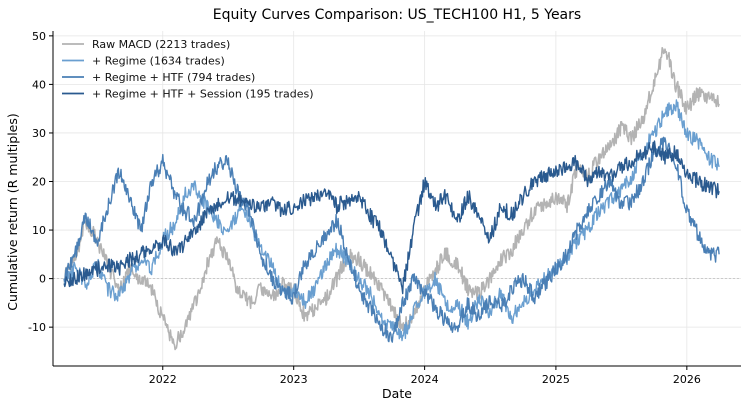 The width and height of the screenshot is (750, 407). I want to click on y-tick-label: 20, so click(39, 182).